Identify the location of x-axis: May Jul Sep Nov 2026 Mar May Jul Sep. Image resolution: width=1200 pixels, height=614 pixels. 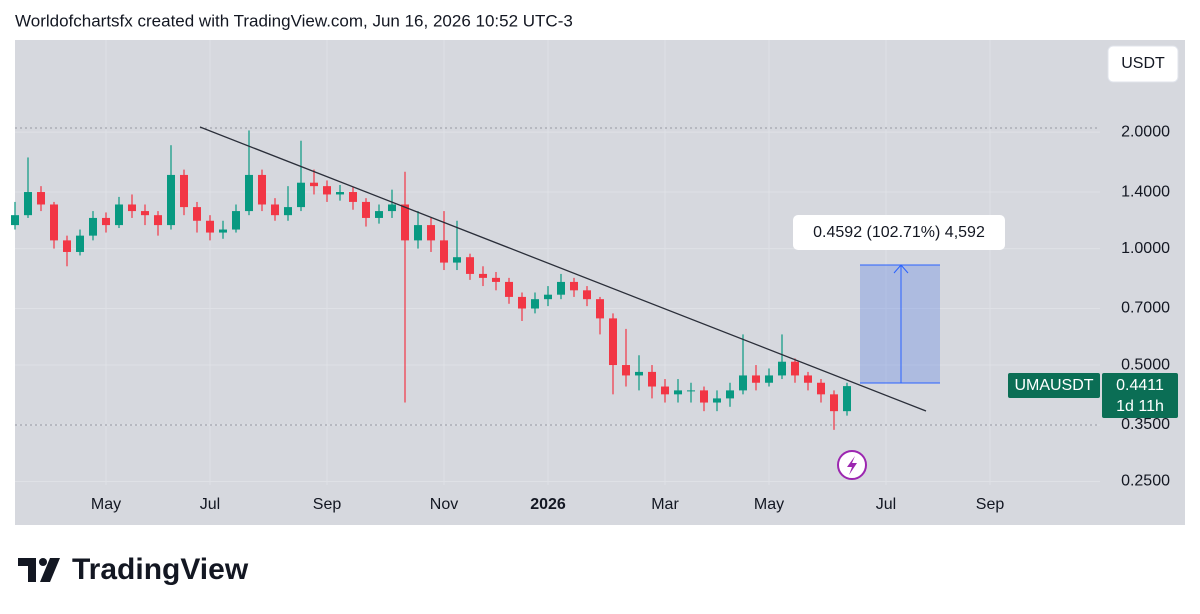
(547, 504).